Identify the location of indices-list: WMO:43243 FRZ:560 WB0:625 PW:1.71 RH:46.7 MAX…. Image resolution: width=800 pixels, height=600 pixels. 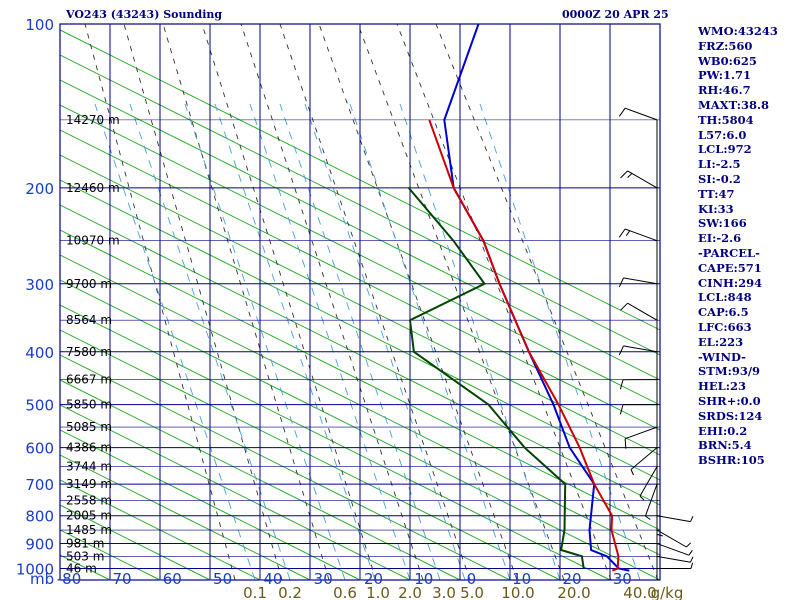
(738, 246).